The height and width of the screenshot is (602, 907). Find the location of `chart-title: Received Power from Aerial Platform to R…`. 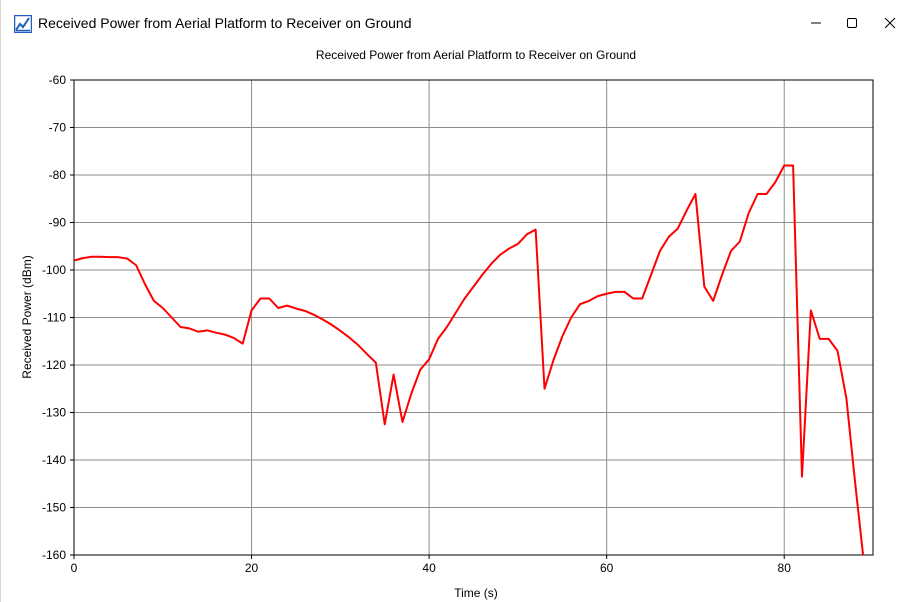

chart-title: Received Power from Aerial Platform to R… is located at coordinates (476, 55).